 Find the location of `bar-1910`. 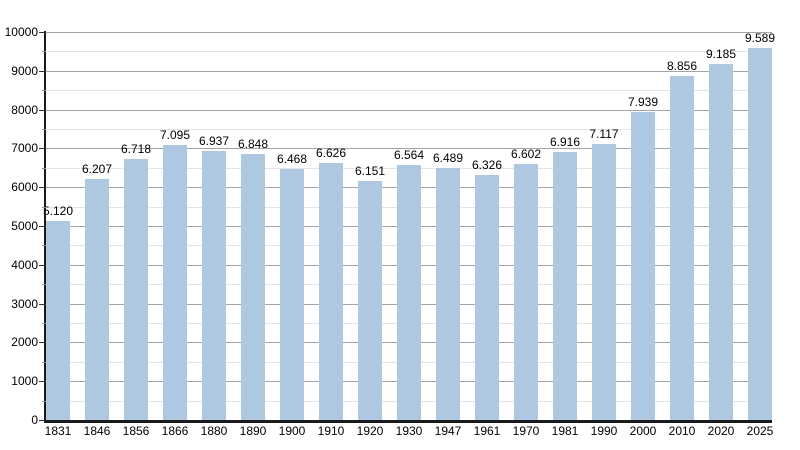

bar-1910 is located at coordinates (331, 291).